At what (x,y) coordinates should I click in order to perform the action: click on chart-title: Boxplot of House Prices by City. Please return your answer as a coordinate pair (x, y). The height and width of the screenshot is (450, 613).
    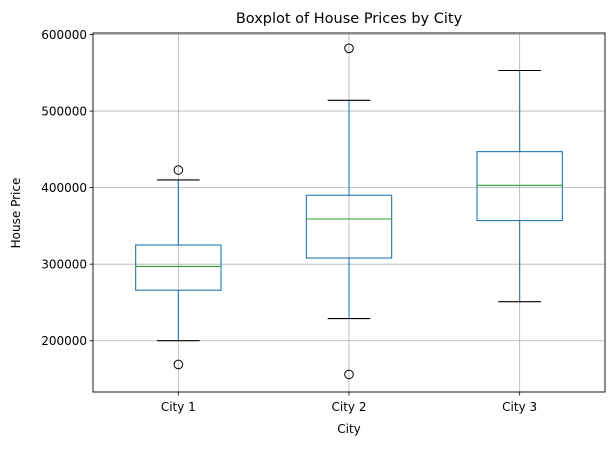
    Looking at the image, I should click on (349, 19).